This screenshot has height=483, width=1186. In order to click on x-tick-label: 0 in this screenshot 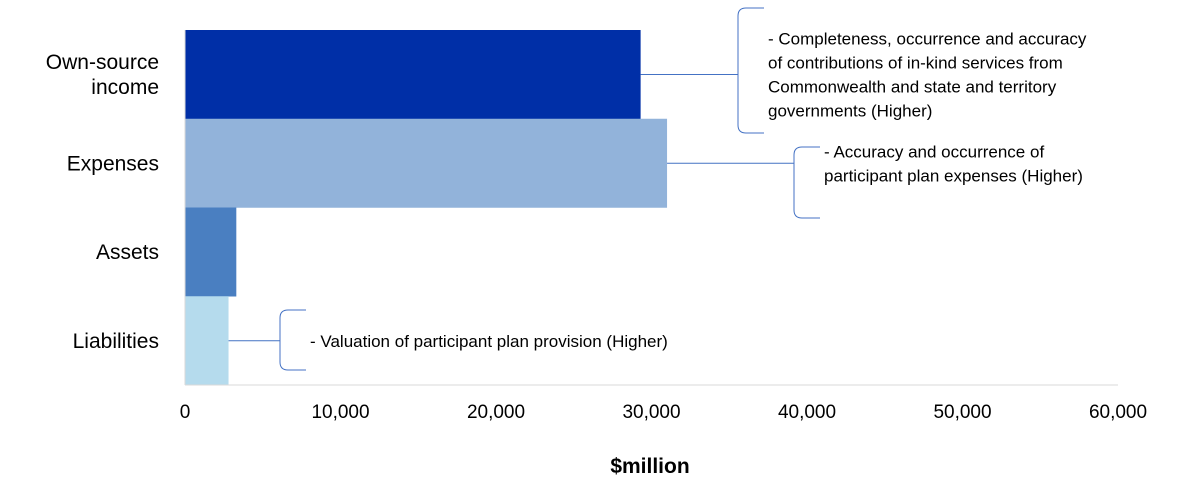, I will do `click(185, 412)`.